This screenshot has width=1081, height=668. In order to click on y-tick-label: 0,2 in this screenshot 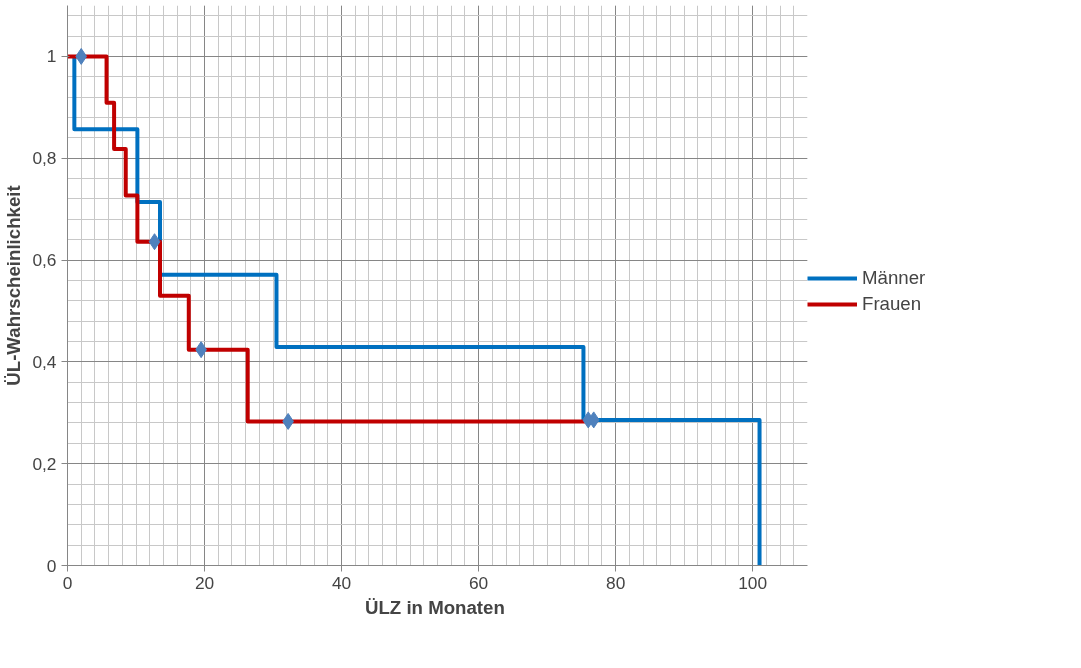, I will do `click(44, 463)`.